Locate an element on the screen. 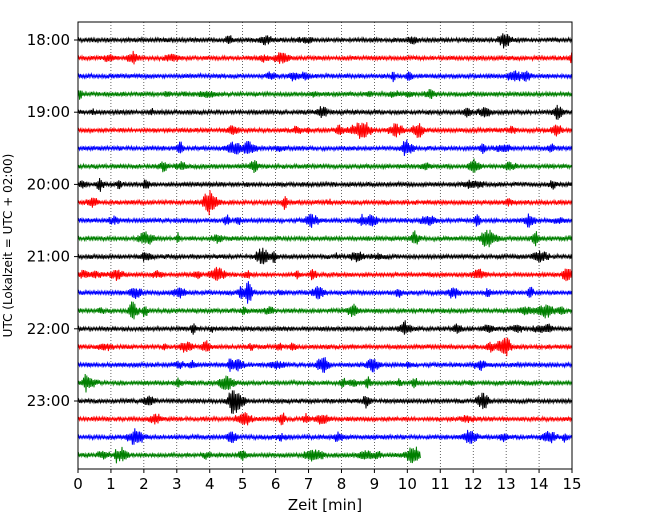  trace-row-1900 is located at coordinates (325, 112).